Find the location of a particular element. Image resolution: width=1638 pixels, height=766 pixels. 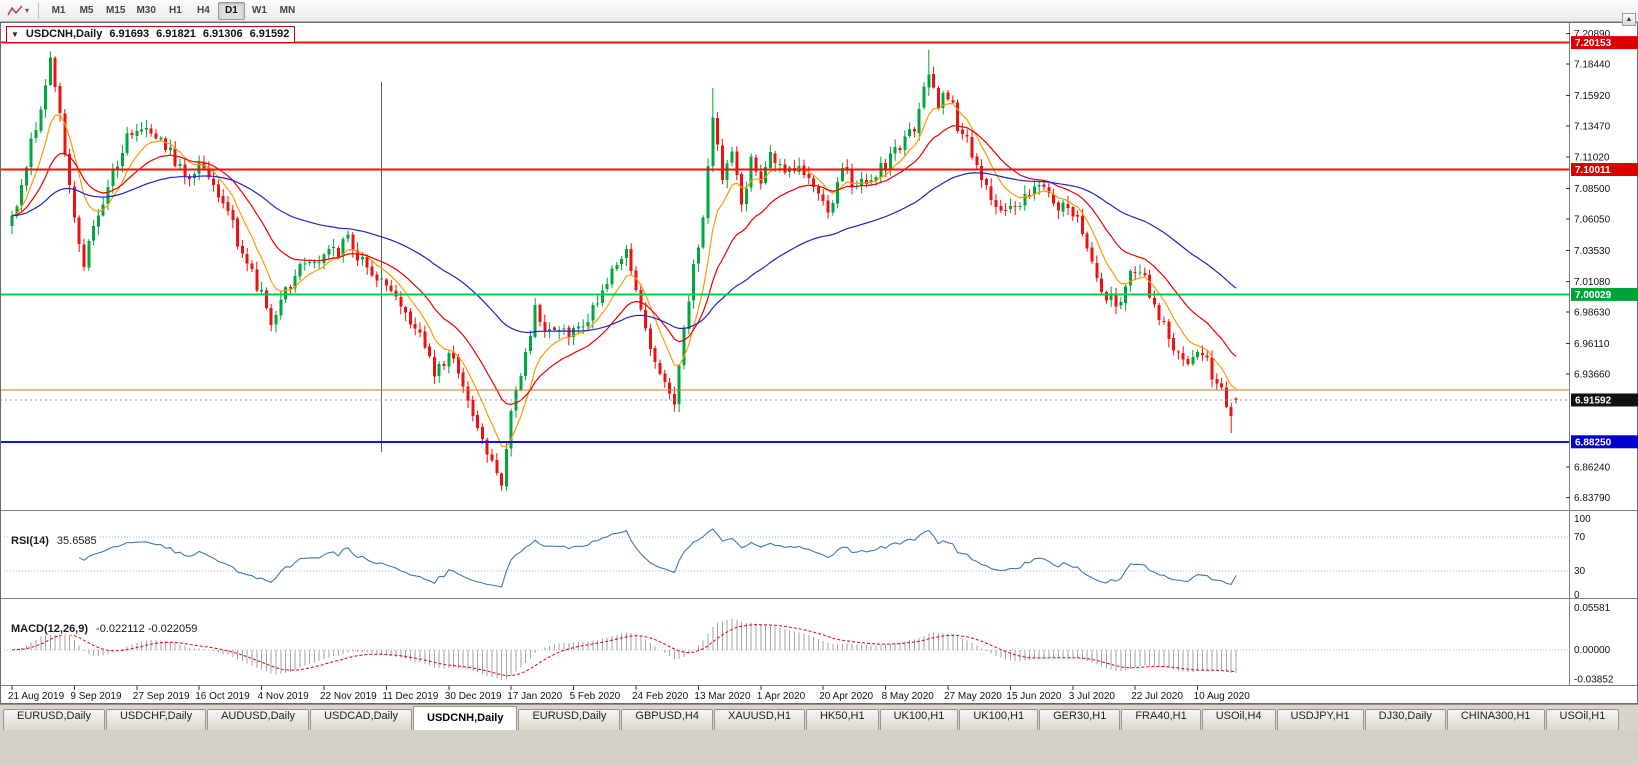

svg-text: 1 Apr 2020 is located at coordinates (781, 696).